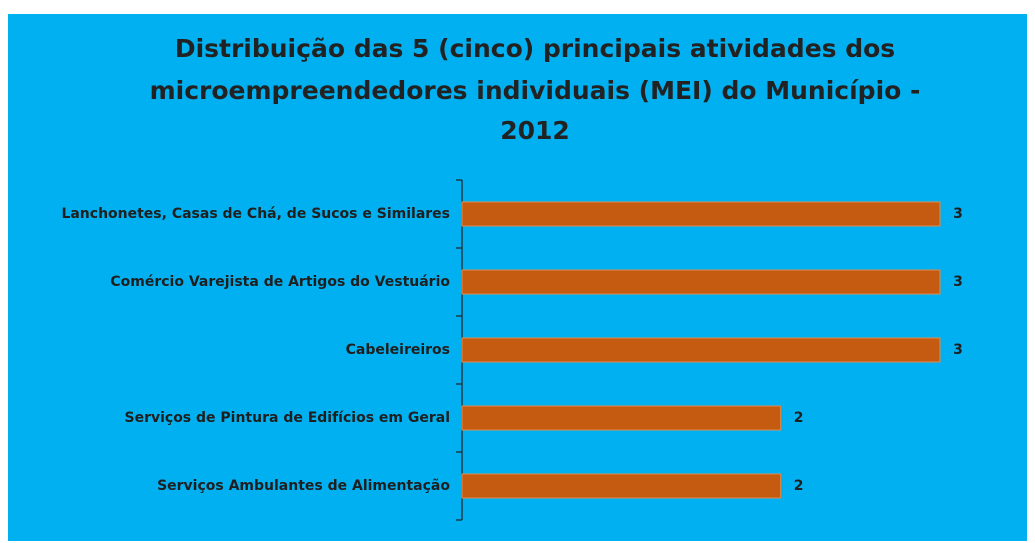 This screenshot has height=543, width=1035. I want to click on chart-title: 2012, so click(535, 130).